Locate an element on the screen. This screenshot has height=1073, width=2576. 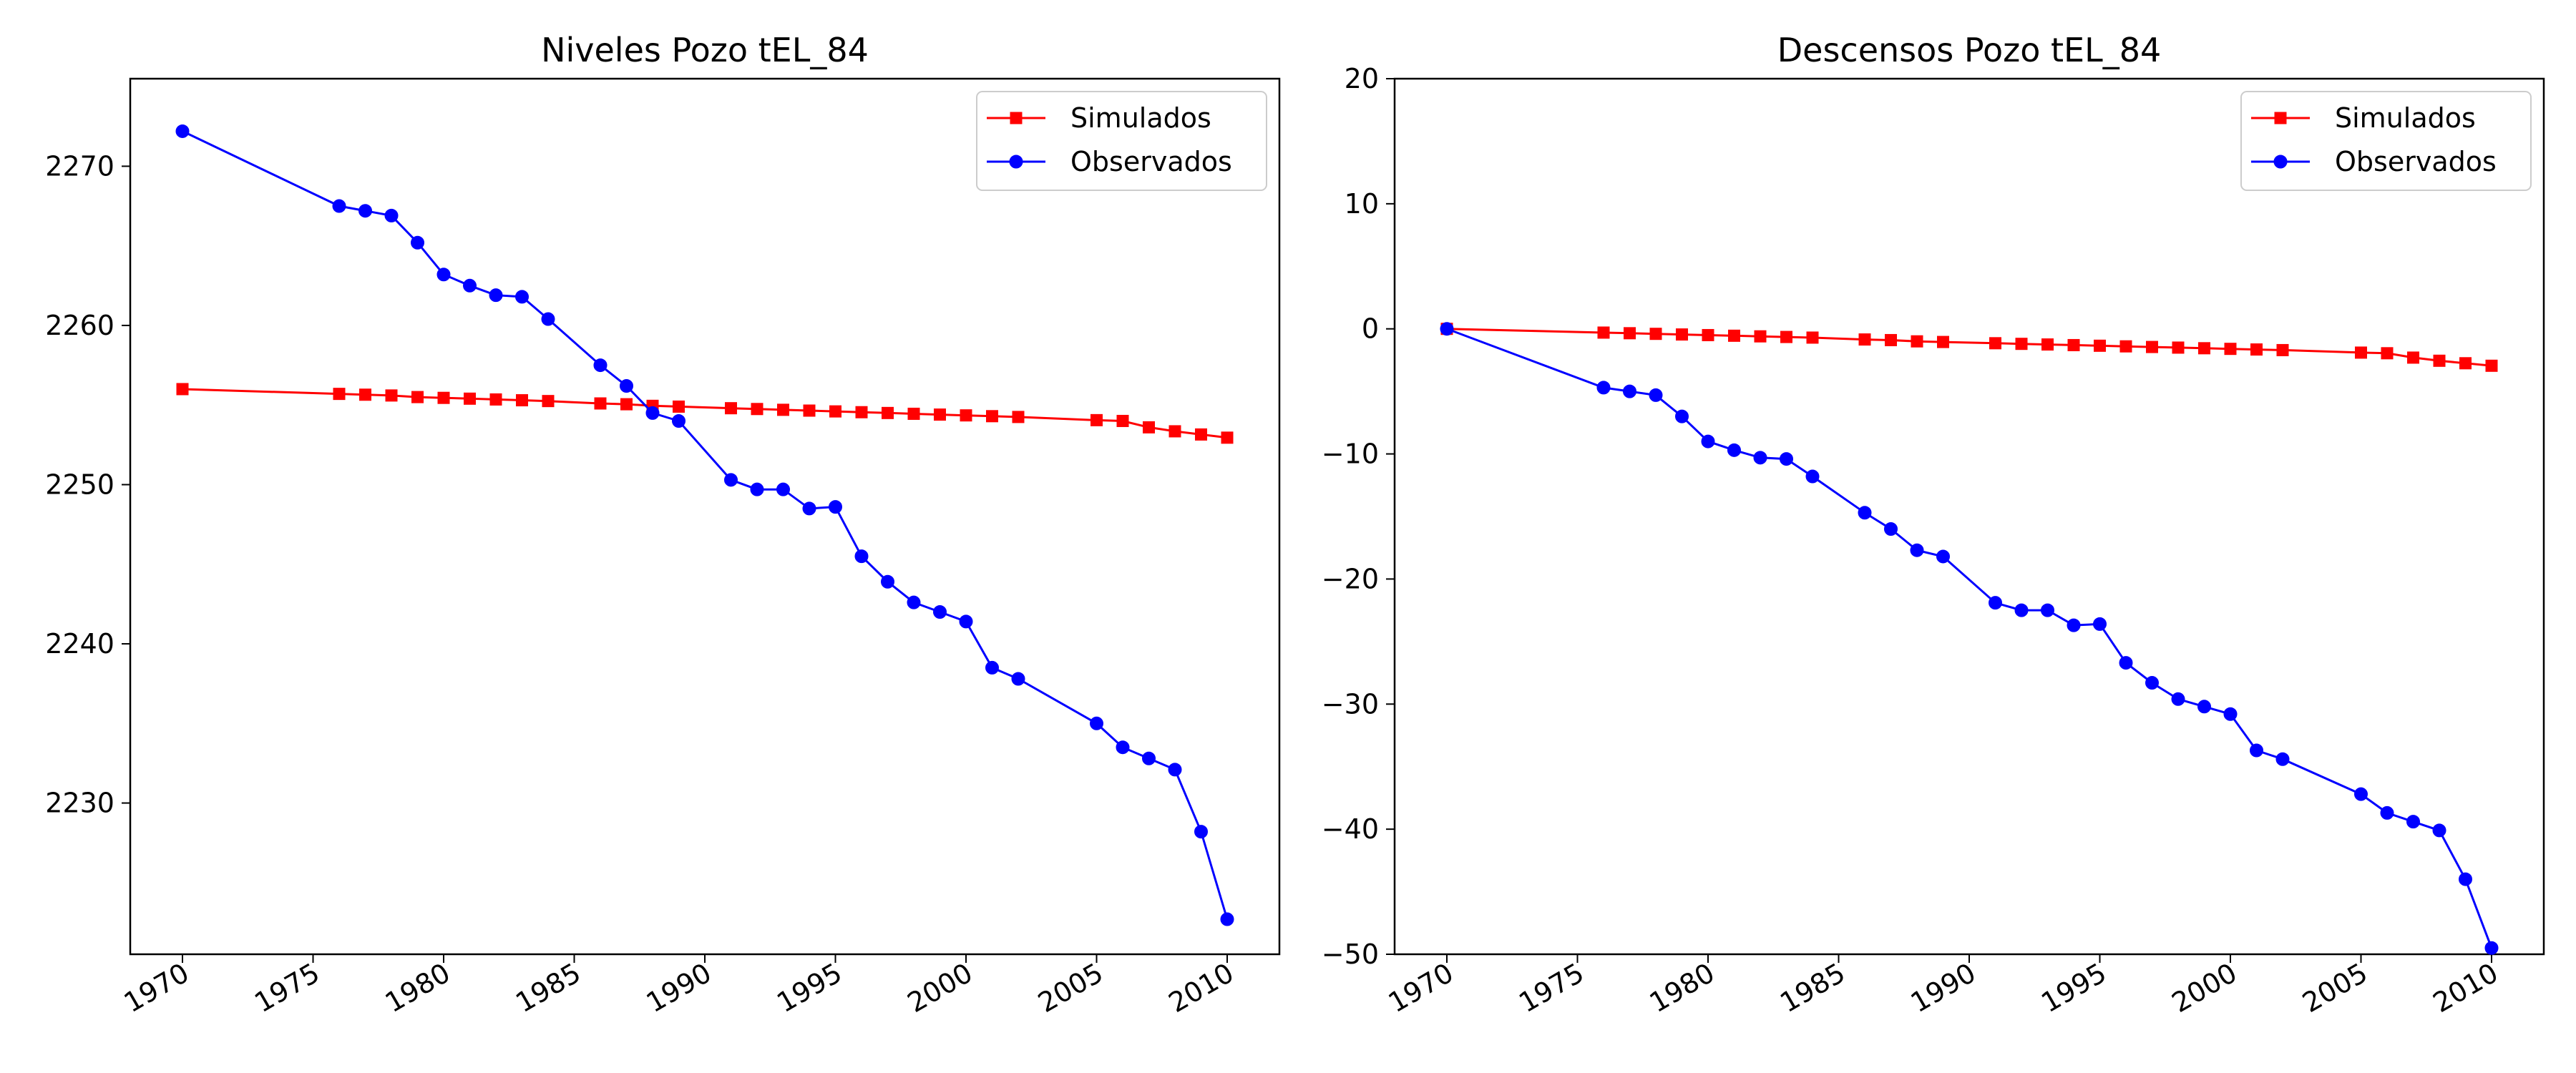
y-tick-label: −40 is located at coordinates (1350, 829).